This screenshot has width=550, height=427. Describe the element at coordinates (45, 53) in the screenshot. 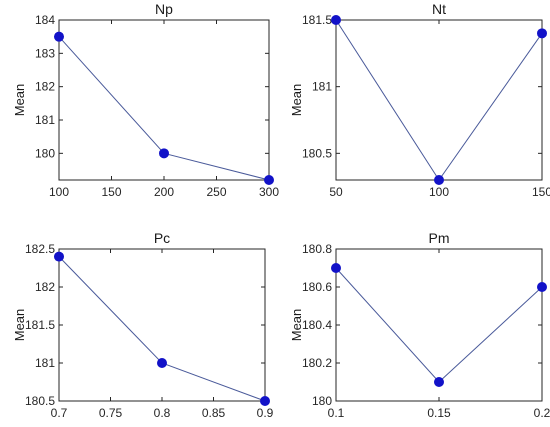

I see `y-tick-label: 183` at that location.